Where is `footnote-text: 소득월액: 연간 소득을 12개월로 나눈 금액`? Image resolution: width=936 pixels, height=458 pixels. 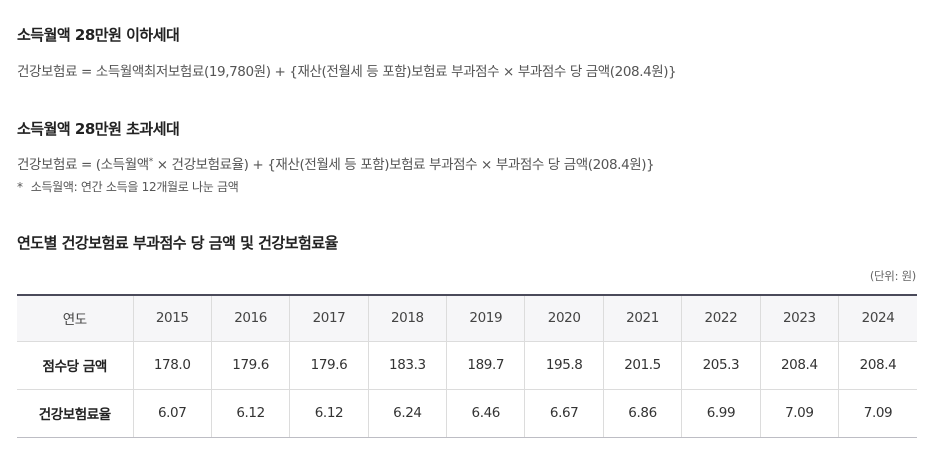
footnote-text: 소득월액: 연간 소득을 12개월로 나눈 금액 is located at coordinates (134, 187).